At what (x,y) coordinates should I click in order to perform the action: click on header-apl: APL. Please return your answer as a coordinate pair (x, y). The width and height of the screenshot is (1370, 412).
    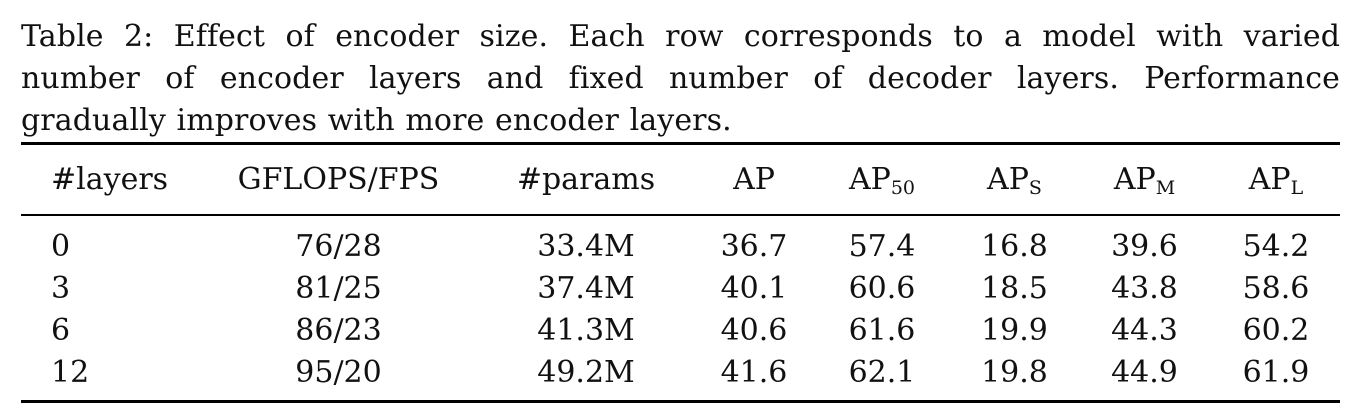
    Looking at the image, I should click on (1276, 180).